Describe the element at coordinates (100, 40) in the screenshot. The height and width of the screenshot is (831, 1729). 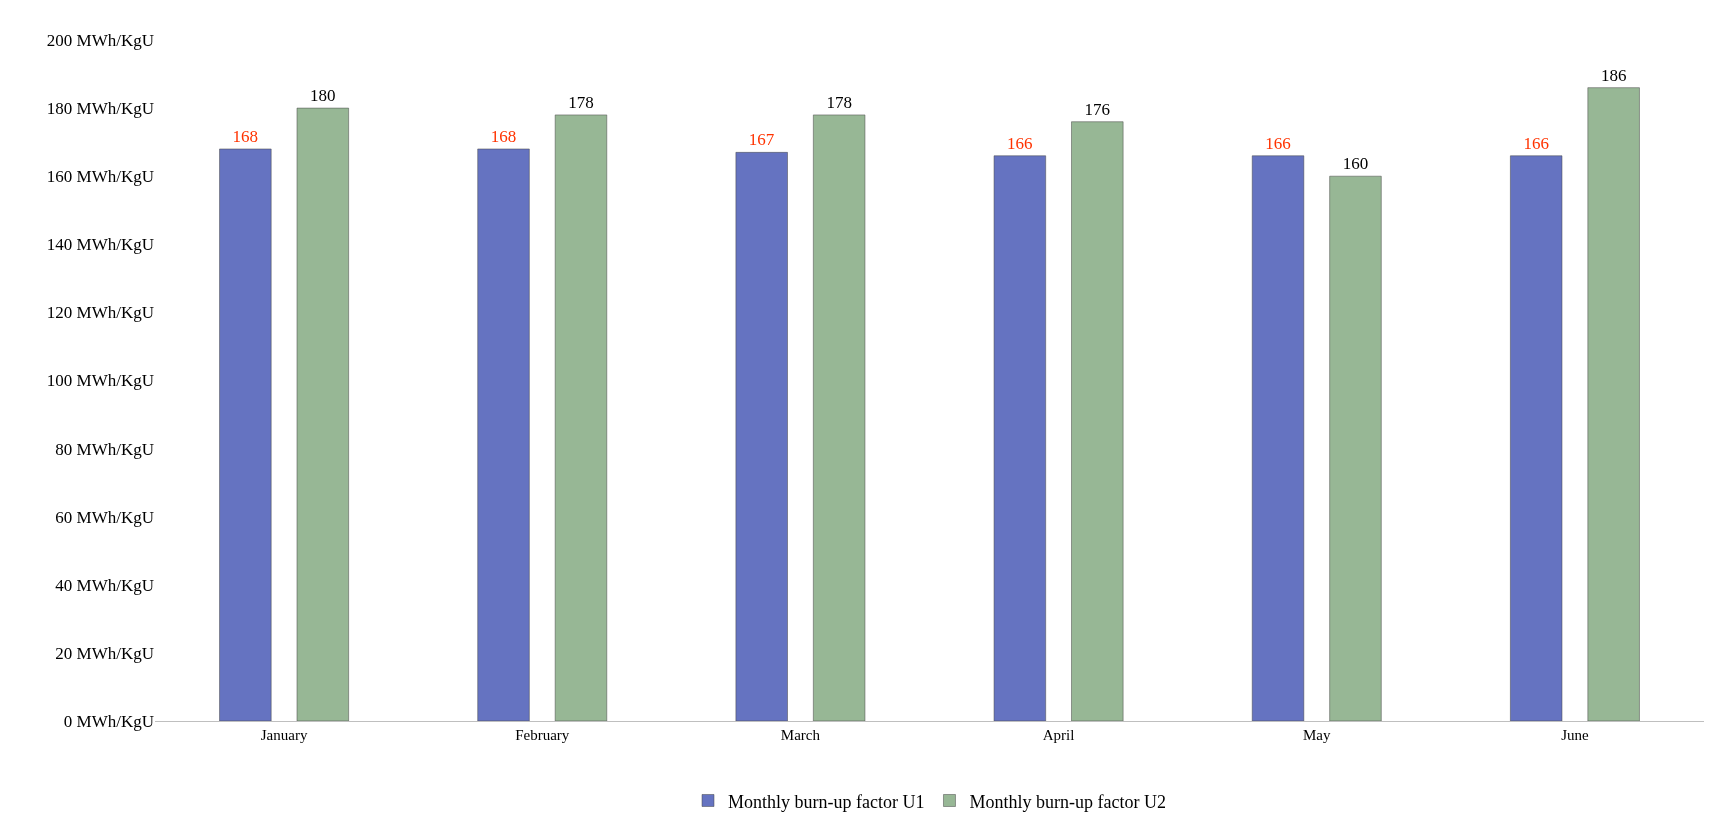
I see `y-tick-label: 200 MWh/KgU` at that location.